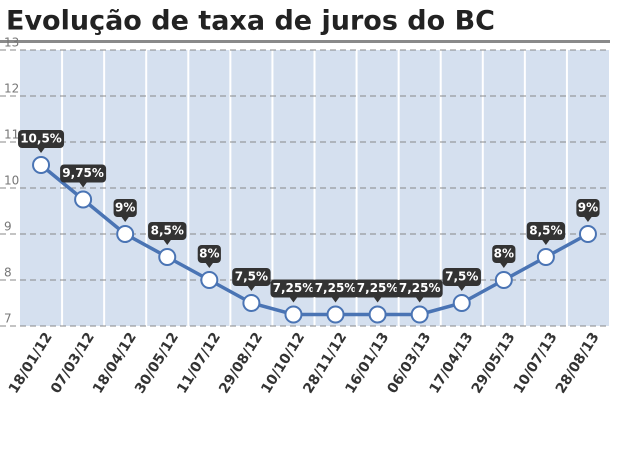  What do you see at coordinates (578, 363) in the screenshot?
I see `x-tick-label: 28/08/13` at bounding box center [578, 363].